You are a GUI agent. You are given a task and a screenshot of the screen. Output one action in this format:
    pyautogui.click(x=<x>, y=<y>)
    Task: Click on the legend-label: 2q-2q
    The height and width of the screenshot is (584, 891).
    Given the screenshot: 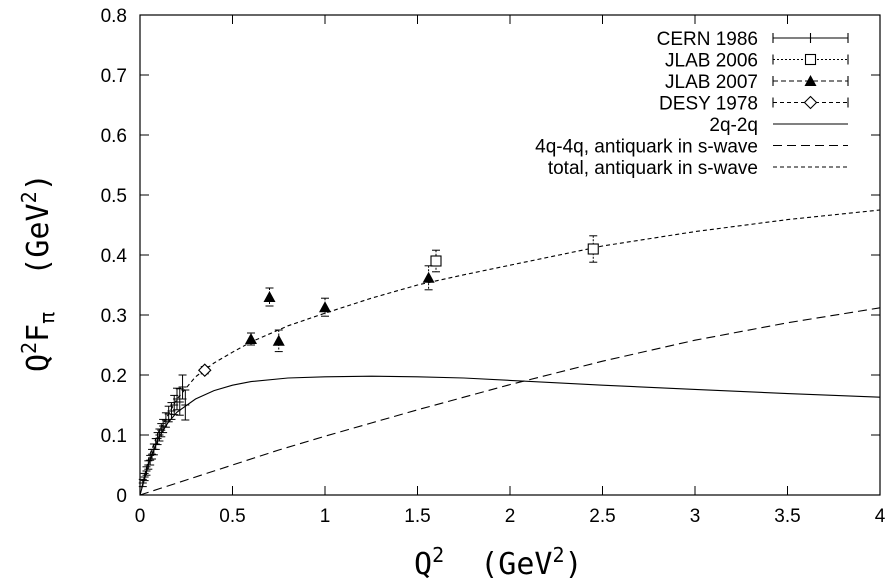 What is the action you would take?
    pyautogui.click(x=733, y=125)
    